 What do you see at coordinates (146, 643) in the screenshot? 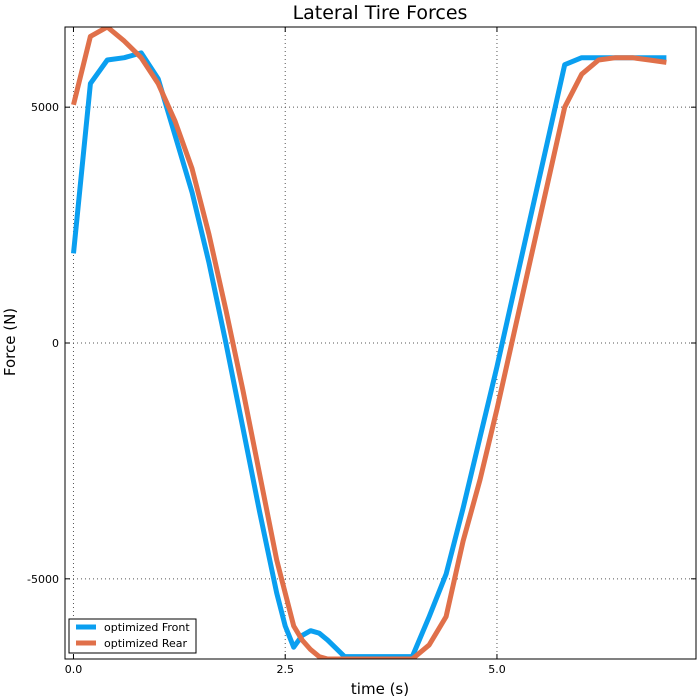
I see `legend-label-rear: optimized Rear` at bounding box center [146, 643].